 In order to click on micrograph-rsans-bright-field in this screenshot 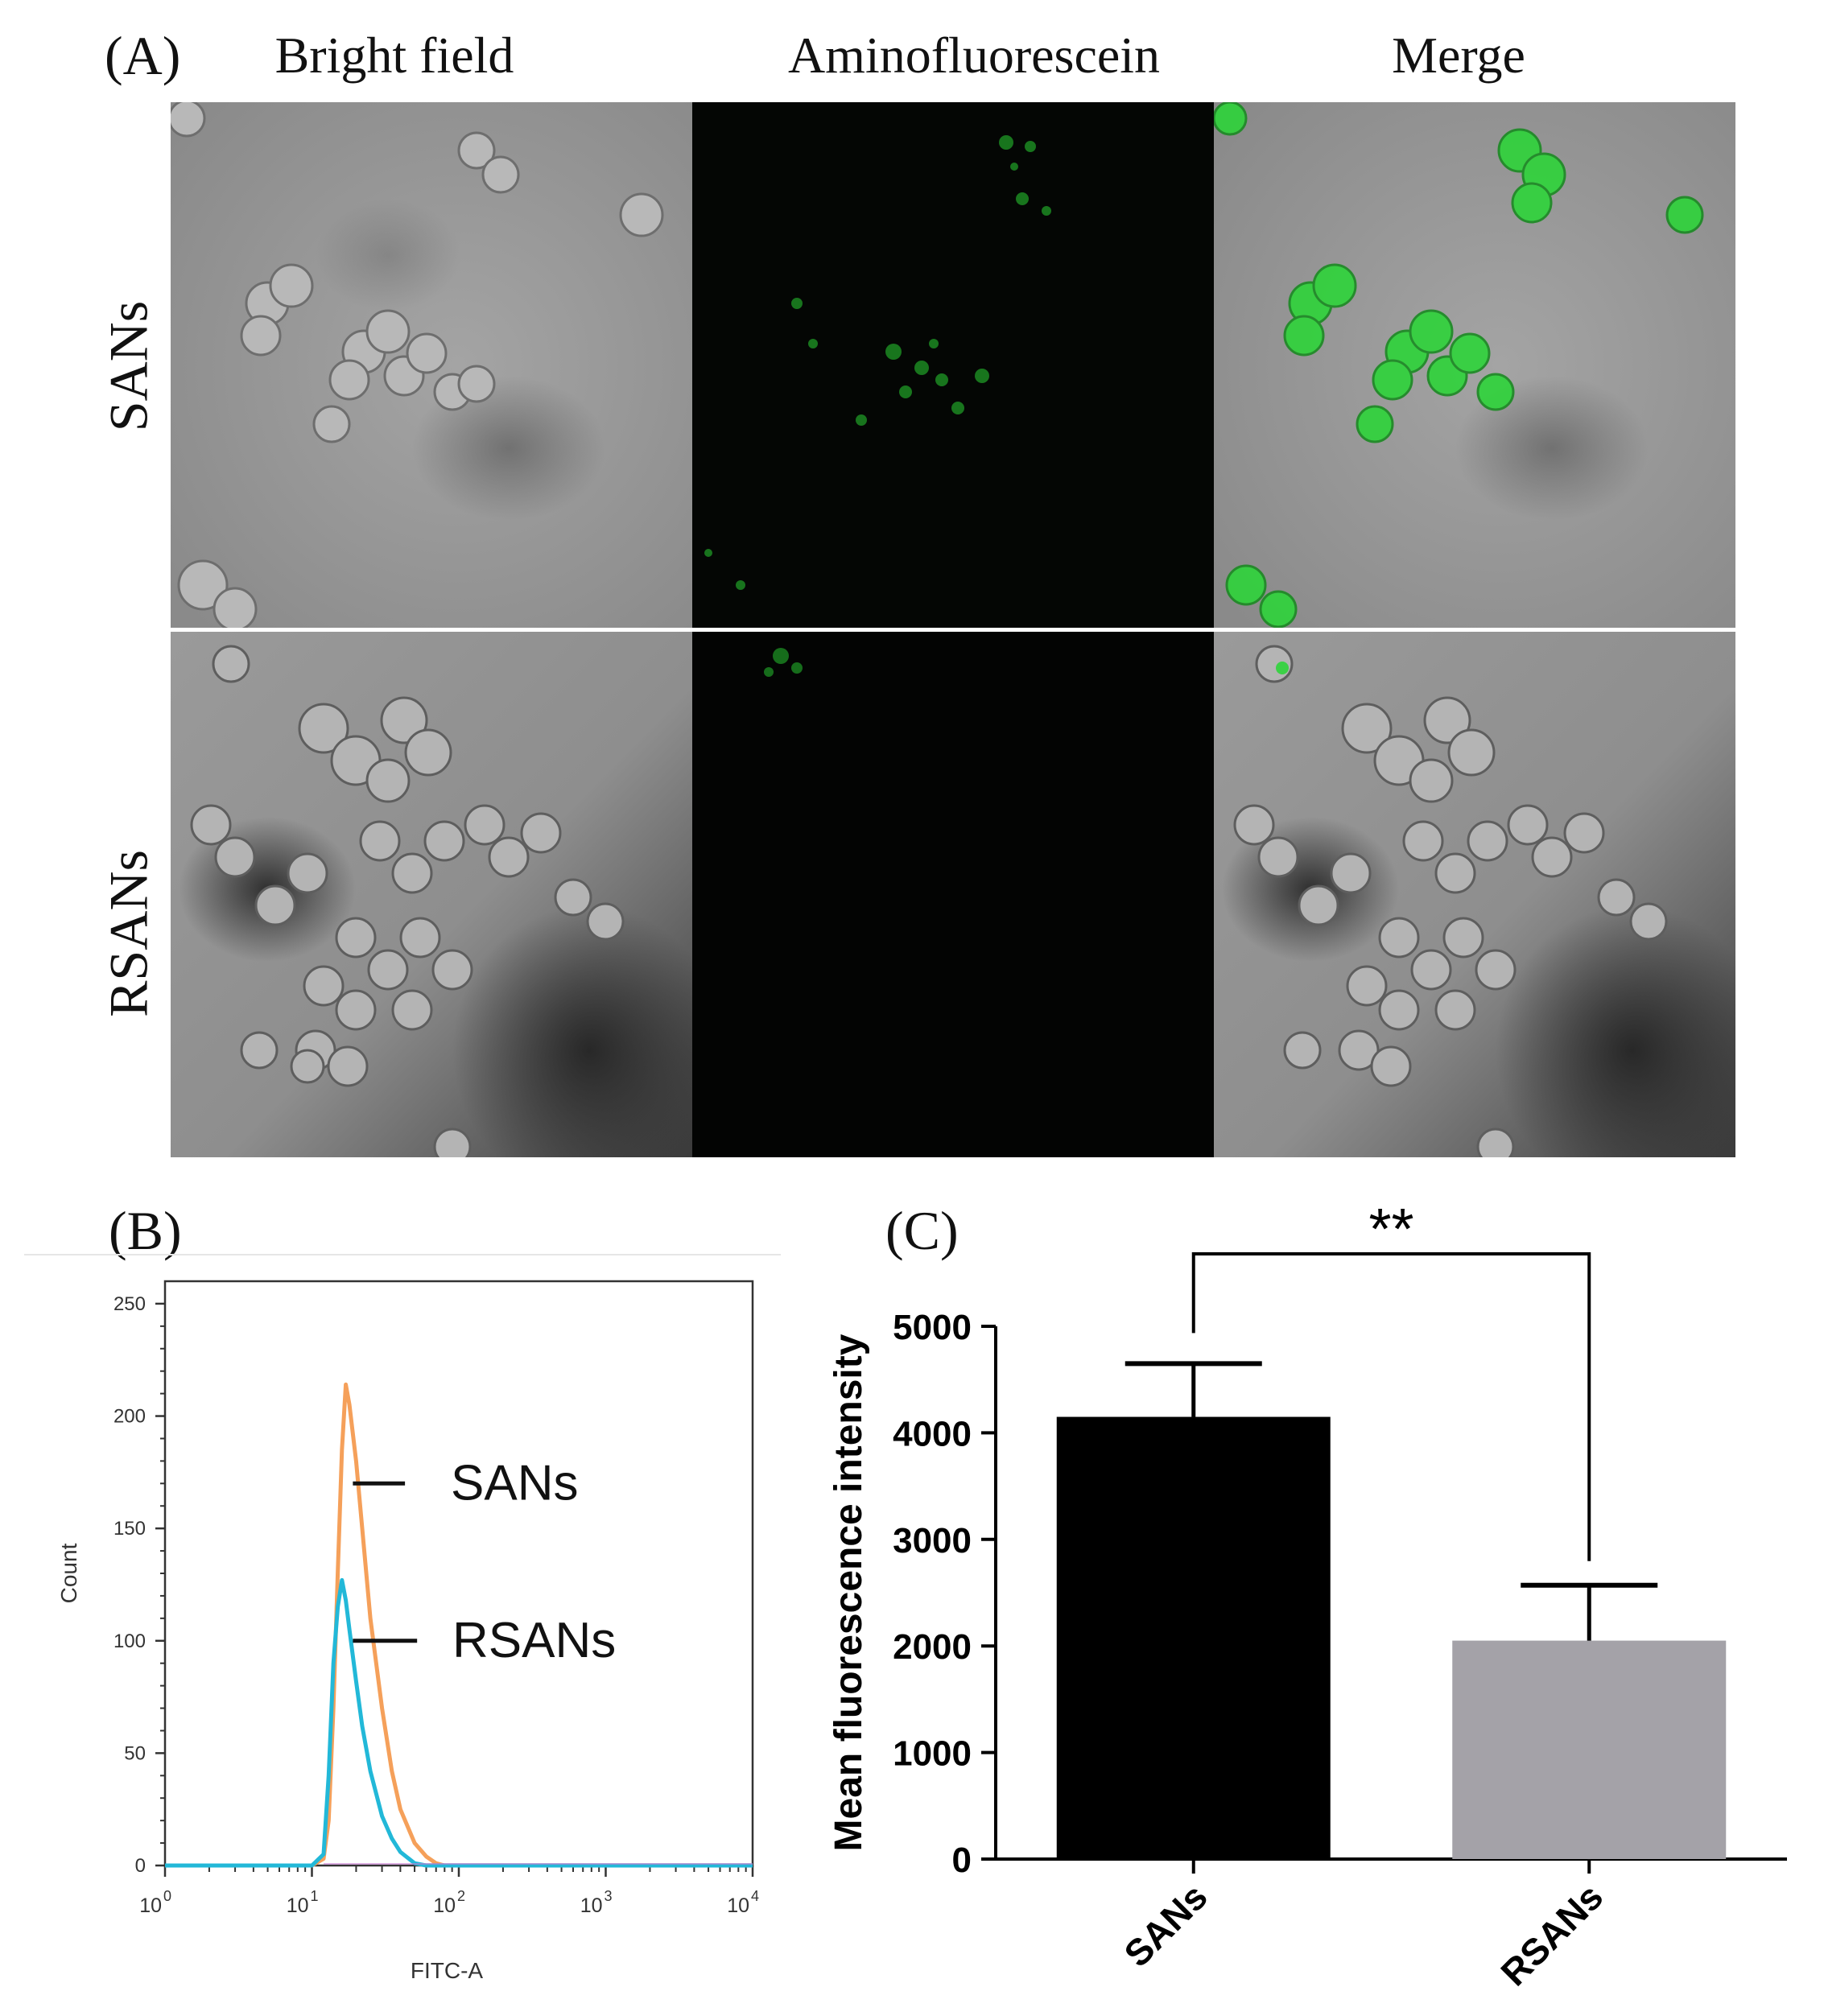, I will do `click(431, 894)`.